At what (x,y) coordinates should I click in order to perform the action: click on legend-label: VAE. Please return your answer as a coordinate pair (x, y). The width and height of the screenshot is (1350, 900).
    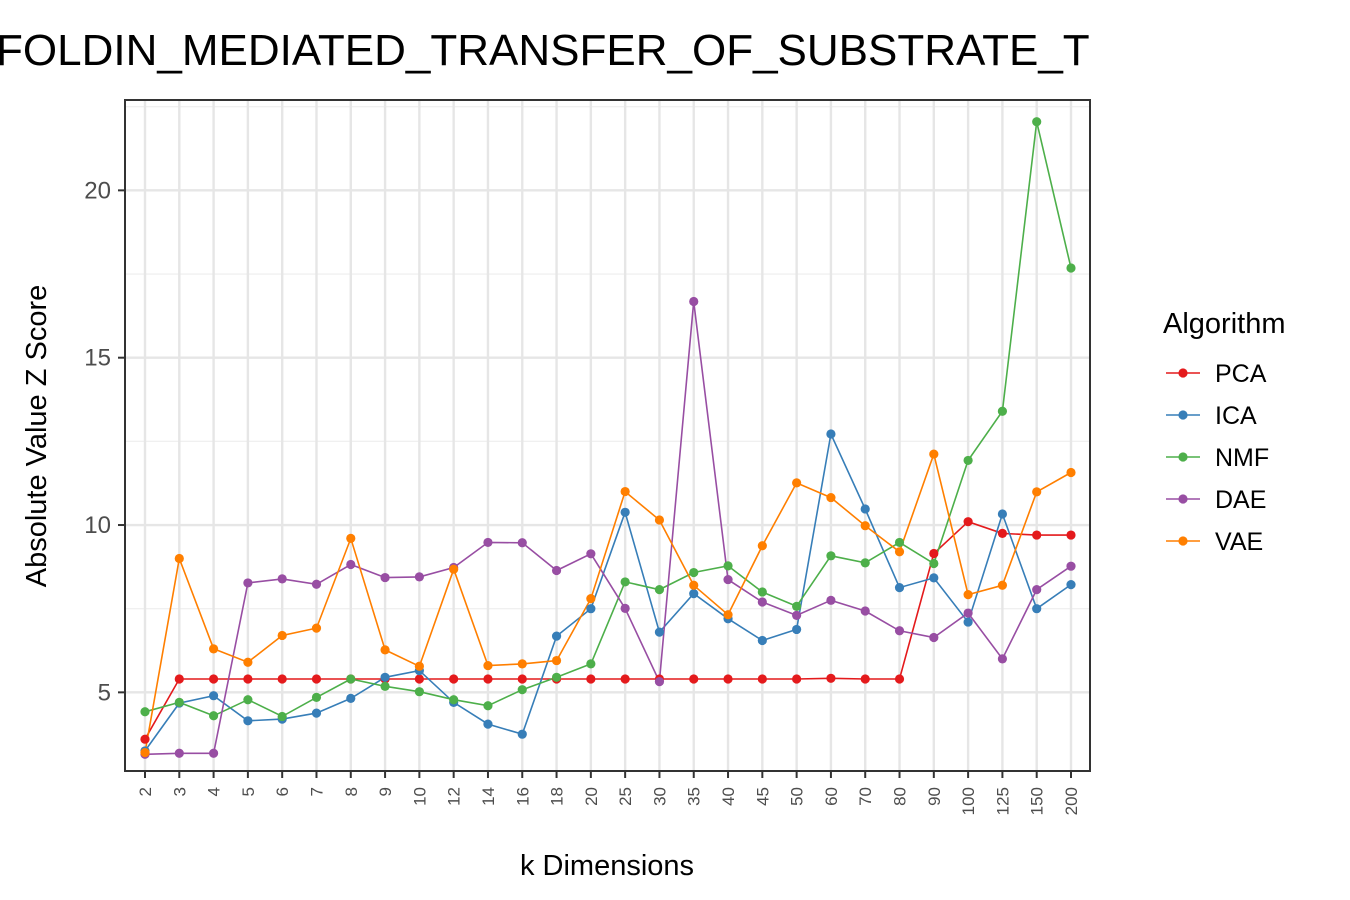
    Looking at the image, I should click on (1239, 542).